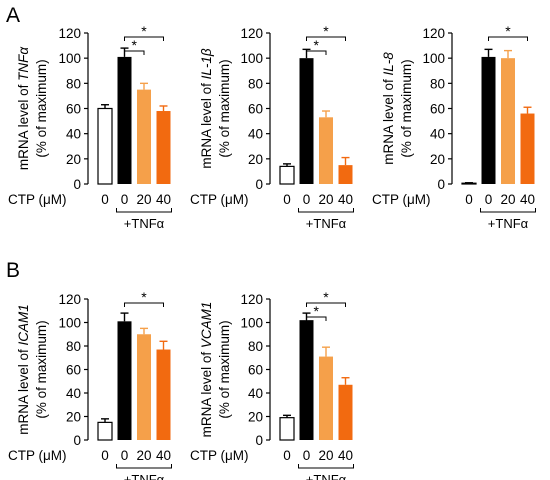  Describe the element at coordinates (206, 63) in the screenshot. I see `y-axis-label-gene: IL-1β` at that location.